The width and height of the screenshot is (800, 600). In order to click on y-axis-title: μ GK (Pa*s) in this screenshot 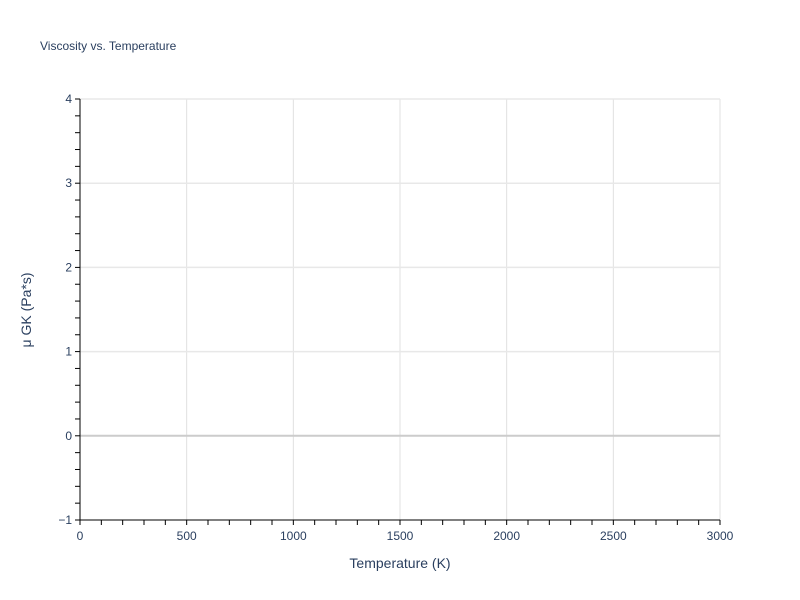, I will do `click(26, 310)`.